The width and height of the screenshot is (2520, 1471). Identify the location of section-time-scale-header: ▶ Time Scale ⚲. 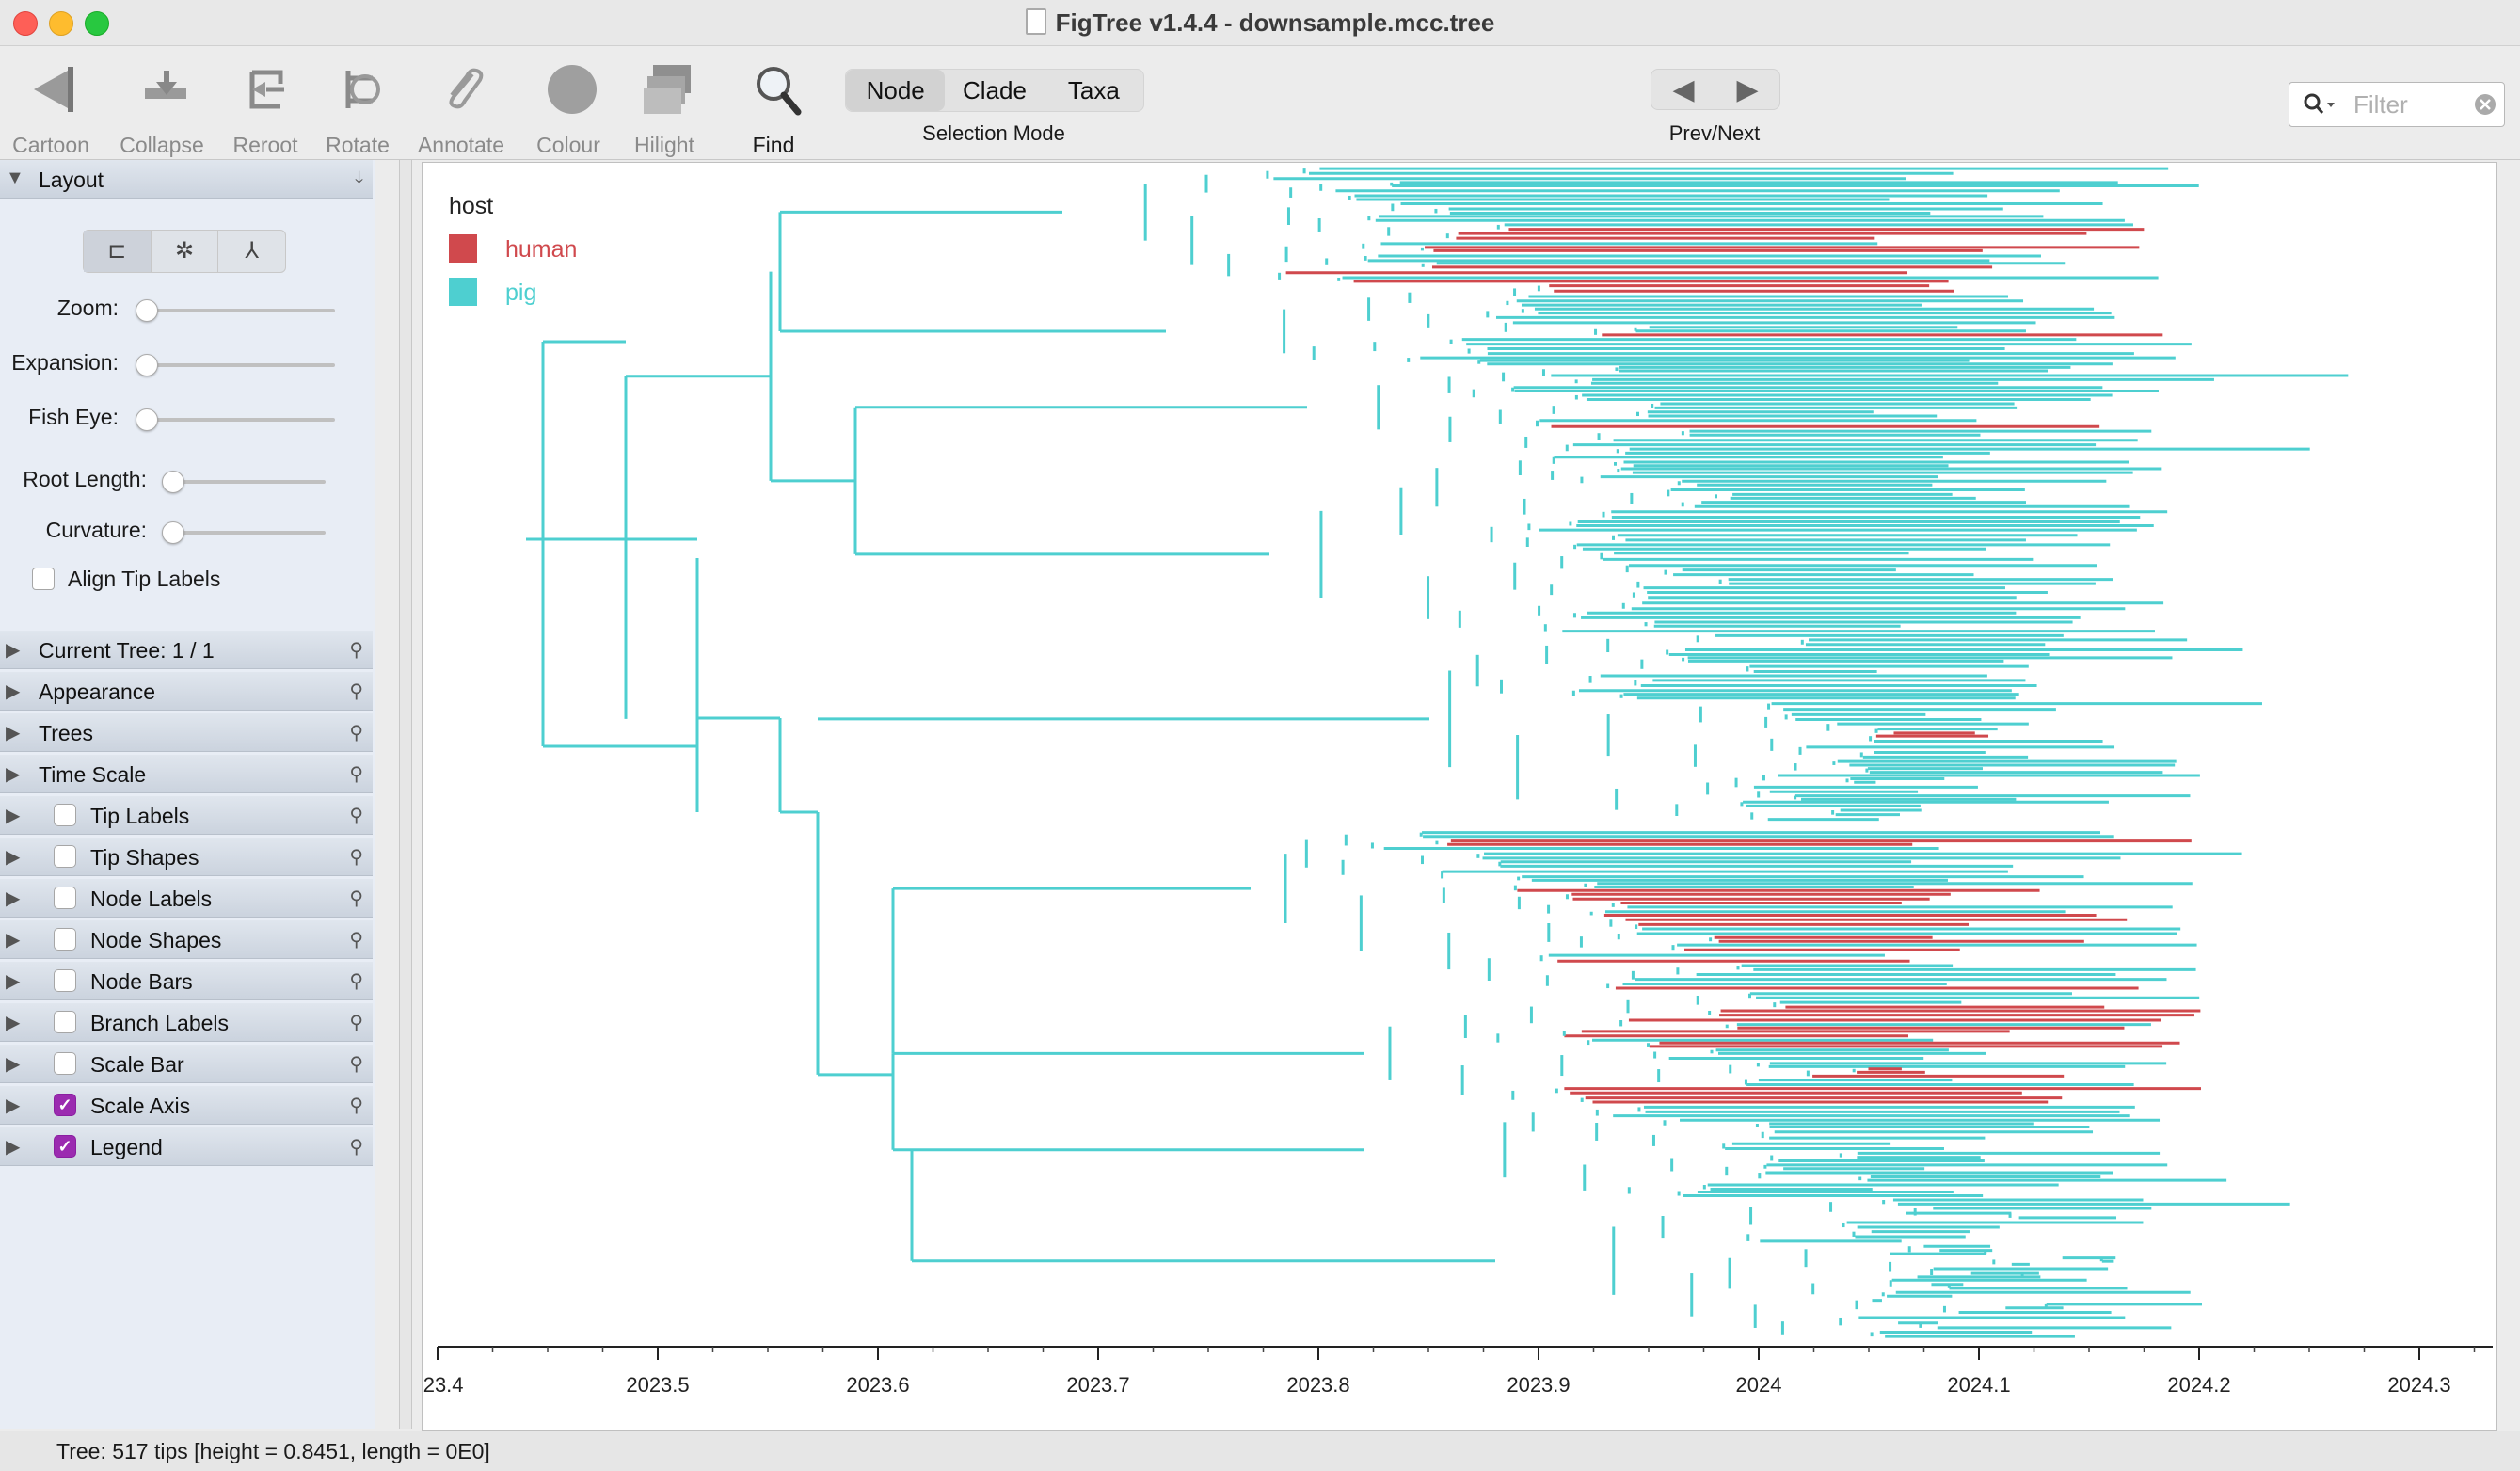
(186, 774).